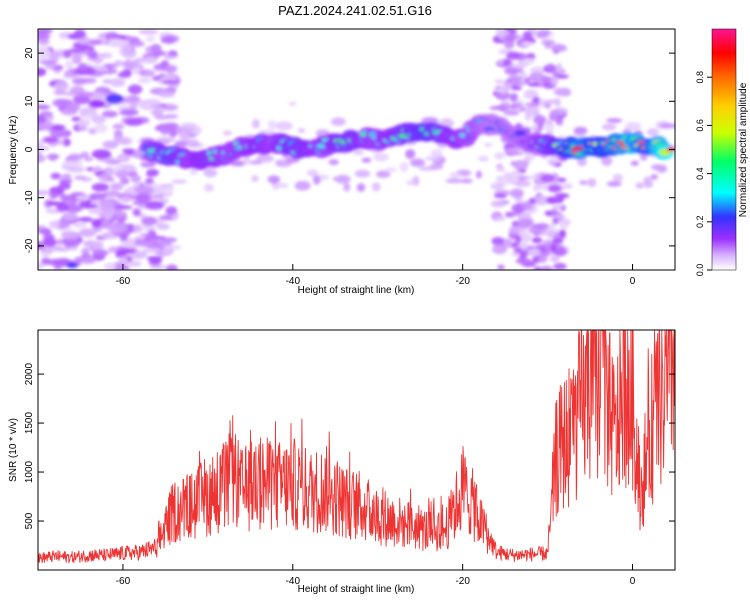 The image size is (750, 600). I want to click on colorbar-tick-label: 0.6, so click(700, 125).